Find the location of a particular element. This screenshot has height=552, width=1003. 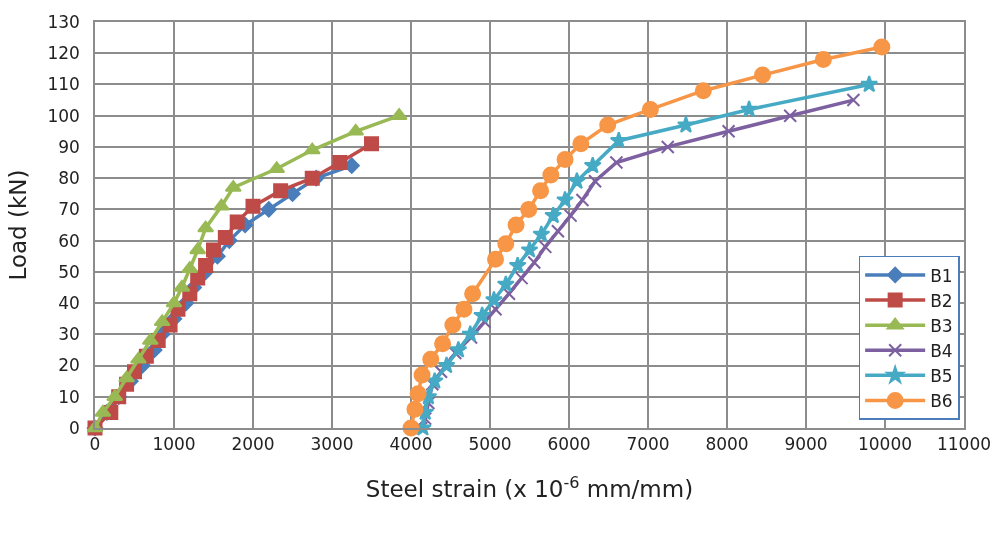

legend-label: B2 is located at coordinates (941, 300).